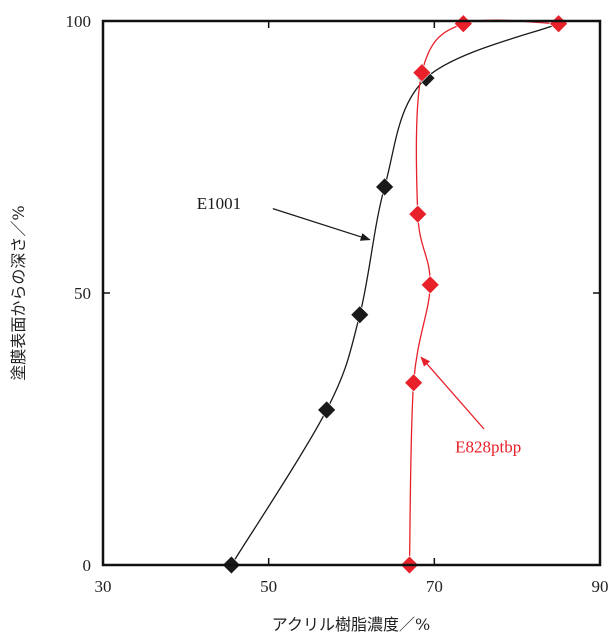 This screenshot has height=635, width=612. What do you see at coordinates (18, 292) in the screenshot?
I see `y-axis-title: 塗膜表面からの深さ／%` at bounding box center [18, 292].